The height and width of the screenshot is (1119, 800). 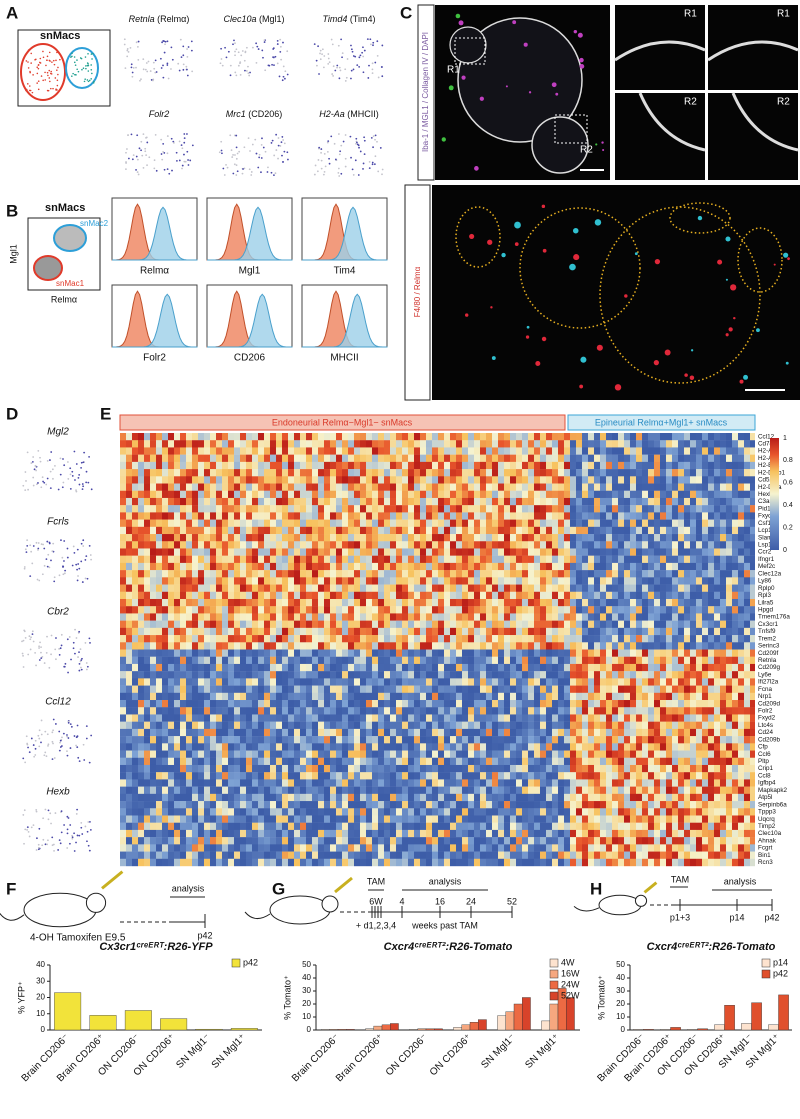 I want to click on panel-label: B, so click(x=12, y=210).